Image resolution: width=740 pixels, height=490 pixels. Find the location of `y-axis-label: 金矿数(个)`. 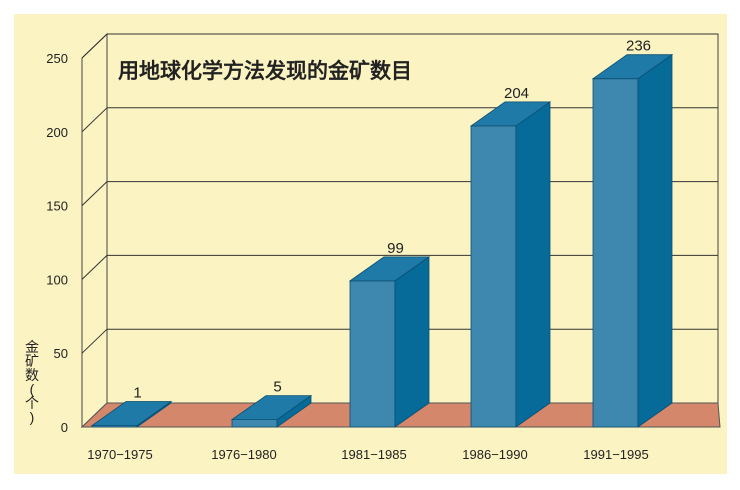

y-axis-label: 金矿数(个) is located at coordinates (32, 382).